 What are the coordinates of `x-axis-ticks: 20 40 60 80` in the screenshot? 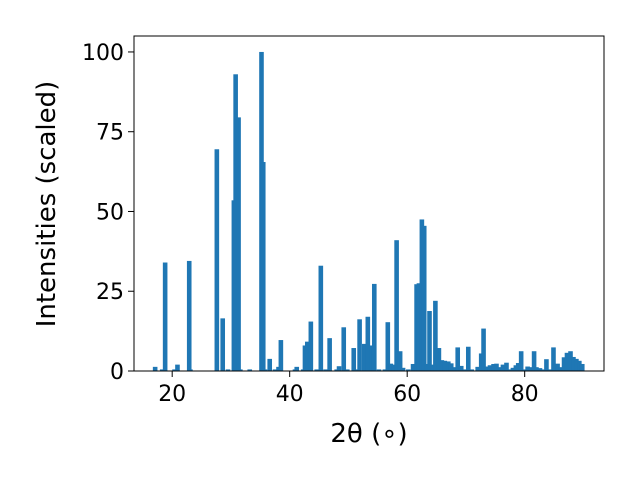 It's located at (348, 389).